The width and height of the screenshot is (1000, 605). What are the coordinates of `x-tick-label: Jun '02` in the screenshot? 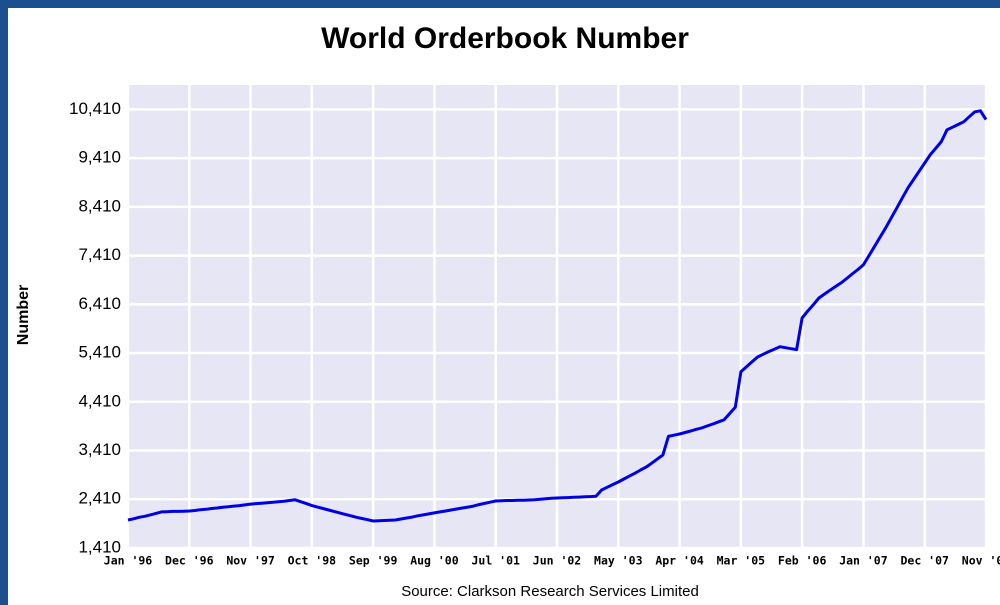 It's located at (557, 561).